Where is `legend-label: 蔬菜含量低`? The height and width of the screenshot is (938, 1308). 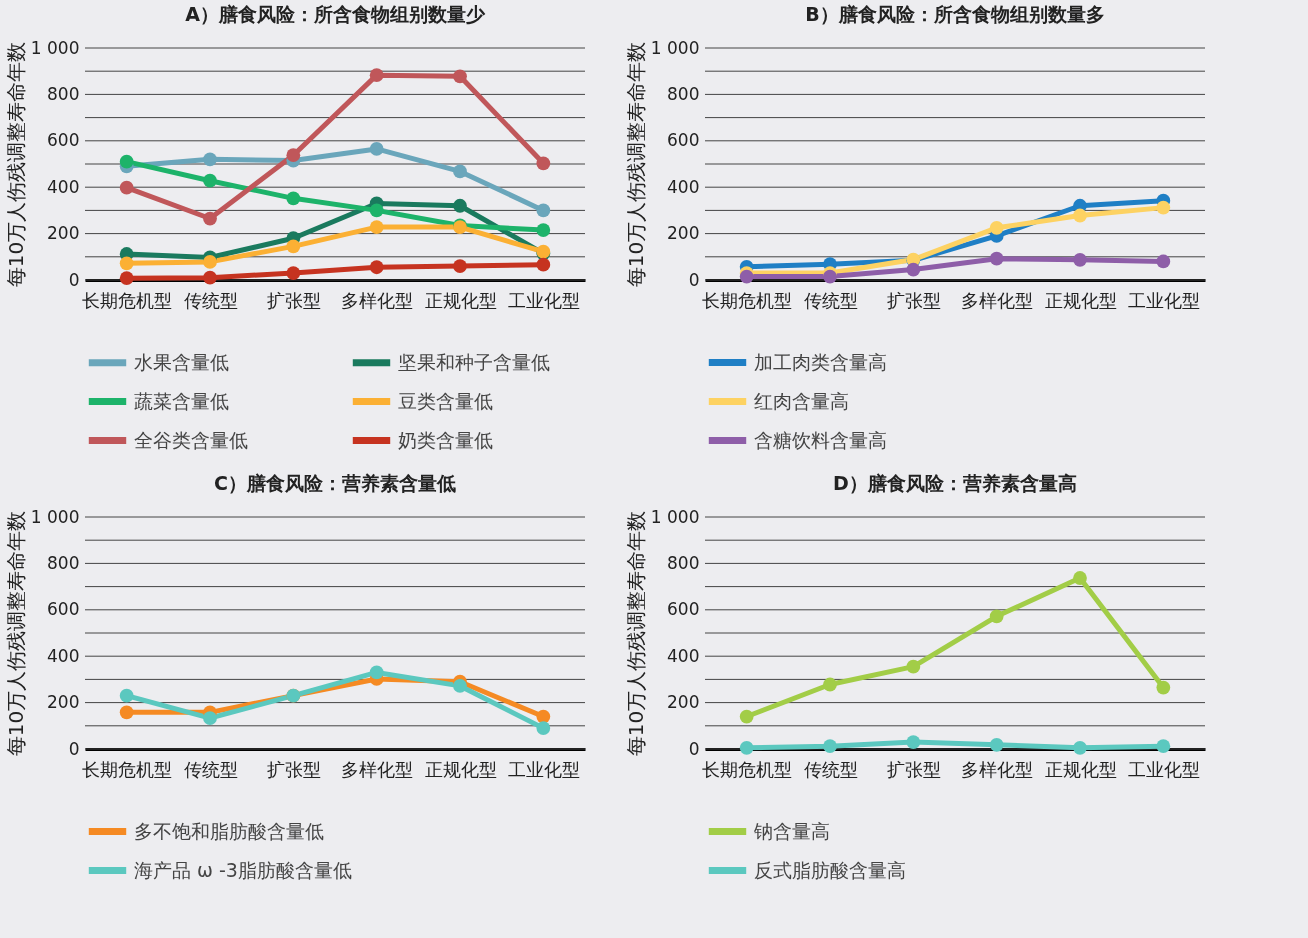
legend-label: 蔬菜含量低 is located at coordinates (181, 400).